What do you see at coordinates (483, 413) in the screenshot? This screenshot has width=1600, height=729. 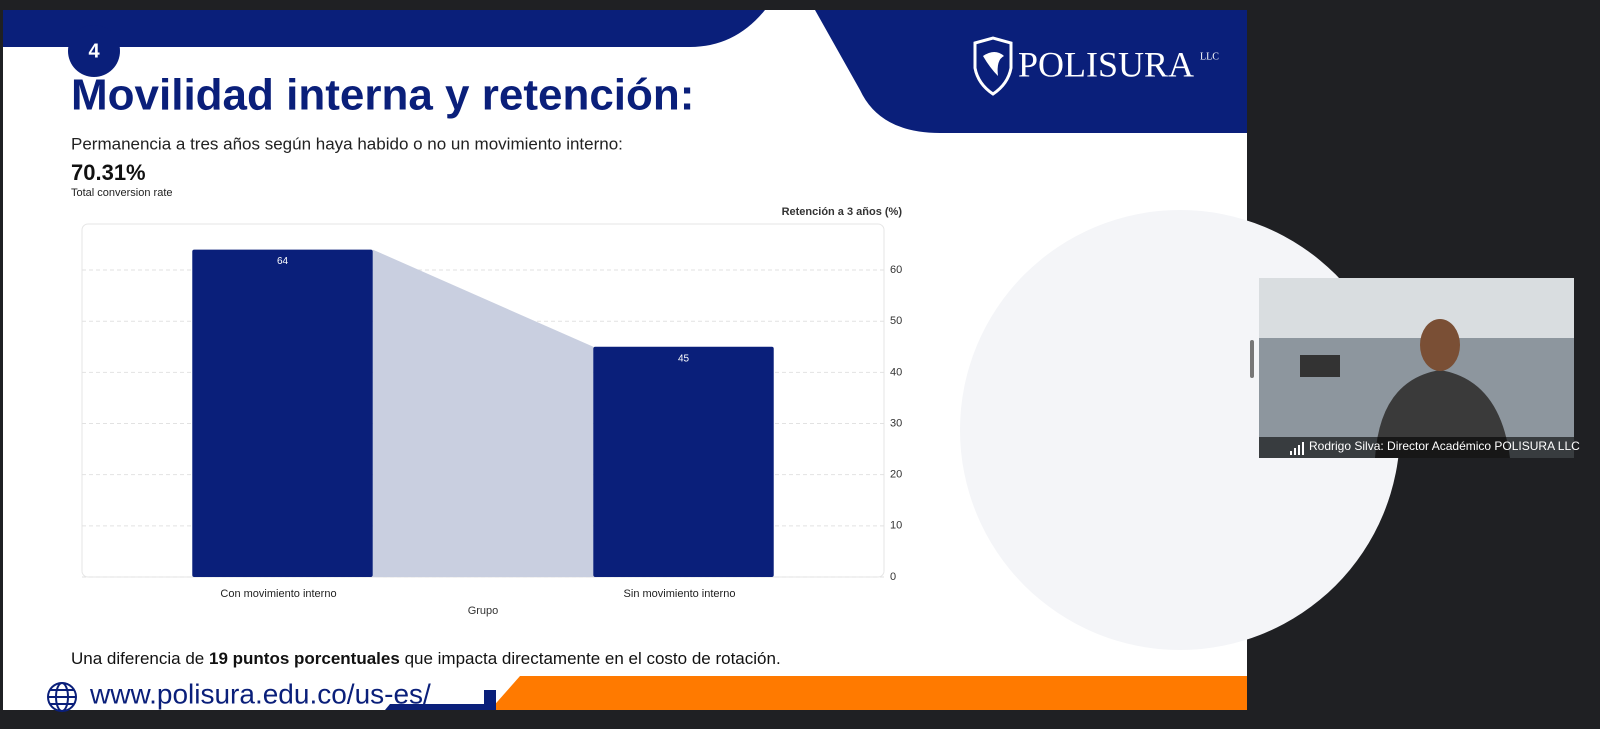 I see `connector-area` at bounding box center [483, 413].